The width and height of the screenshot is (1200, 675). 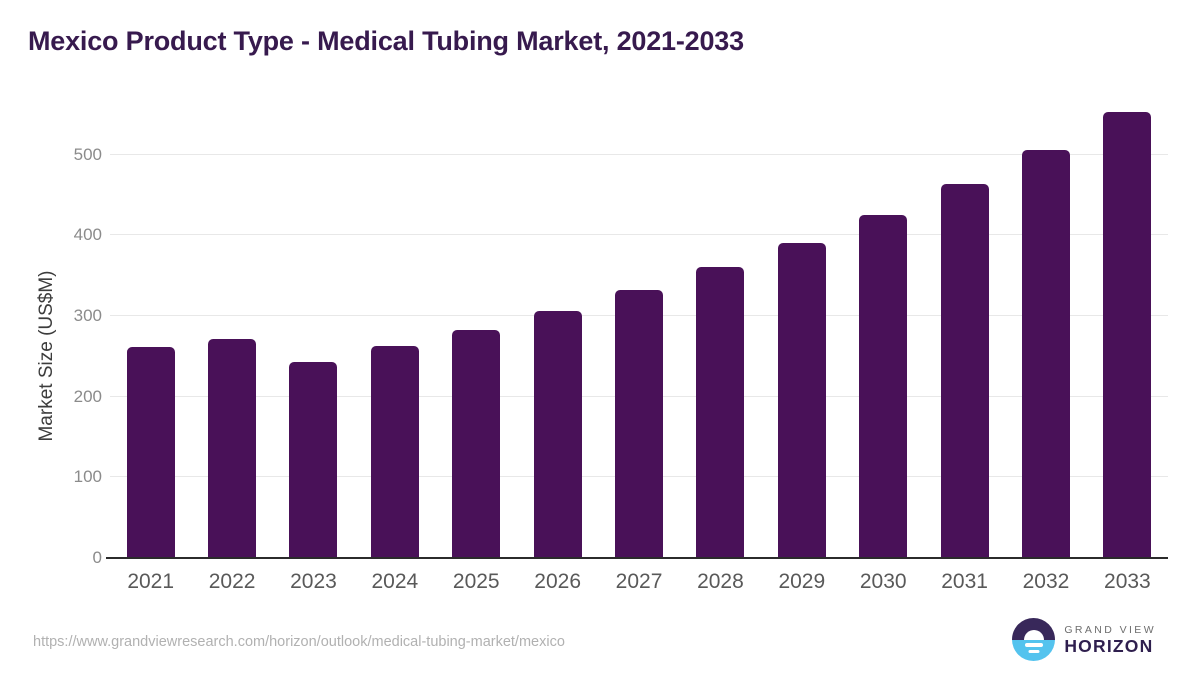 I want to click on x-tick-2021: 2021, so click(x=151, y=581).